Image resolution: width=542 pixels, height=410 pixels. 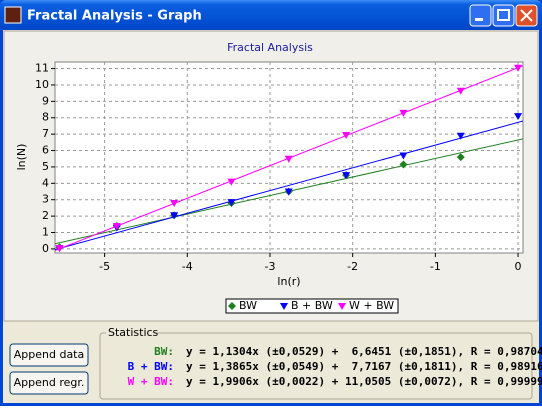 I want to click on y-tick-label: 11, so click(x=42, y=68).